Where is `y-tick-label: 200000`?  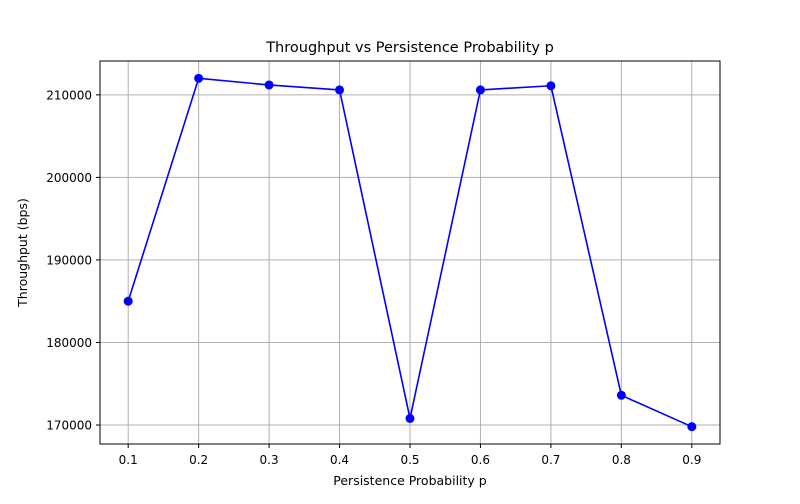
y-tick-label: 200000 is located at coordinates (69, 178).